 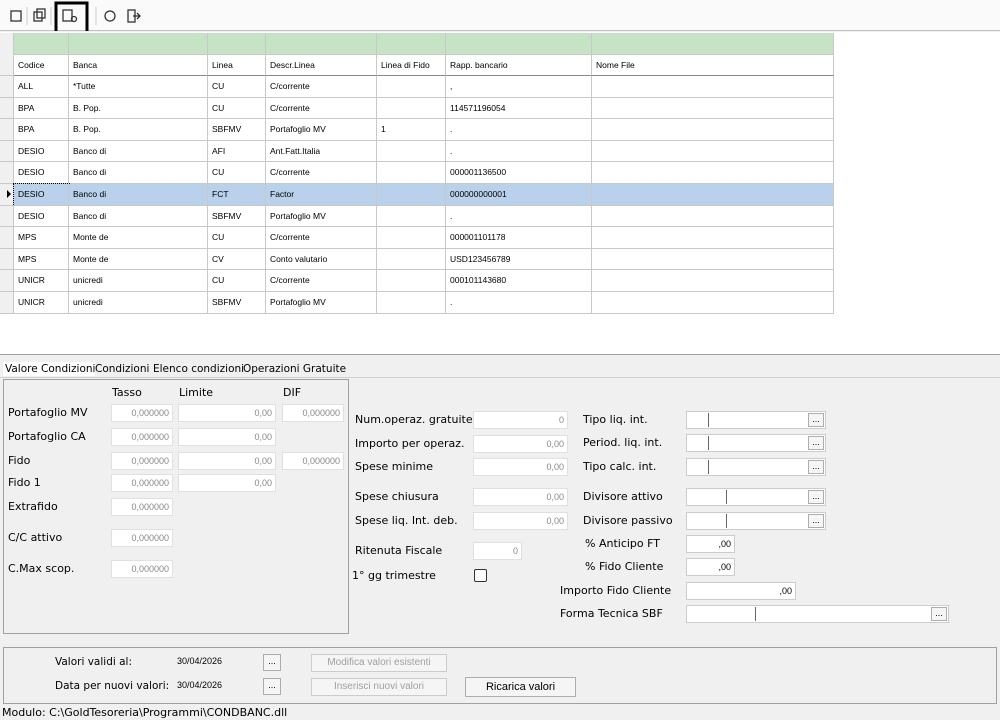 I want to click on table-cell: Factor, so click(x=321, y=195).